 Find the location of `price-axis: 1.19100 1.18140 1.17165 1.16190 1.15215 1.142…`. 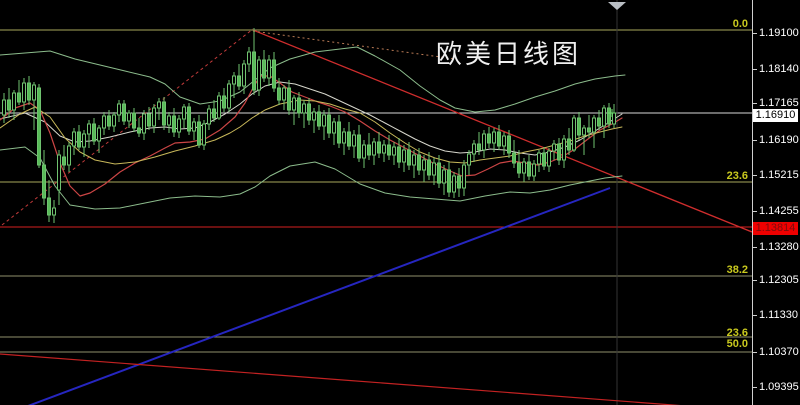

price-axis: 1.19100 1.18140 1.17165 1.16190 1.15215 1.142… is located at coordinates (776, 202).